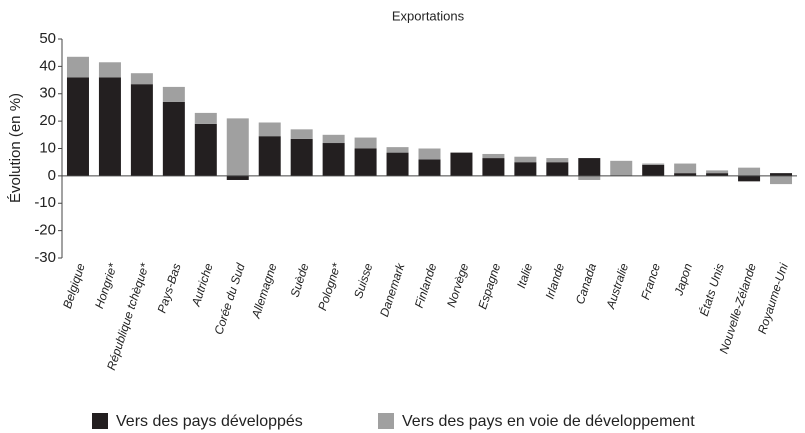 This screenshot has height=433, width=805. I want to click on x-tick-label: Pays-Bas, so click(169, 288).